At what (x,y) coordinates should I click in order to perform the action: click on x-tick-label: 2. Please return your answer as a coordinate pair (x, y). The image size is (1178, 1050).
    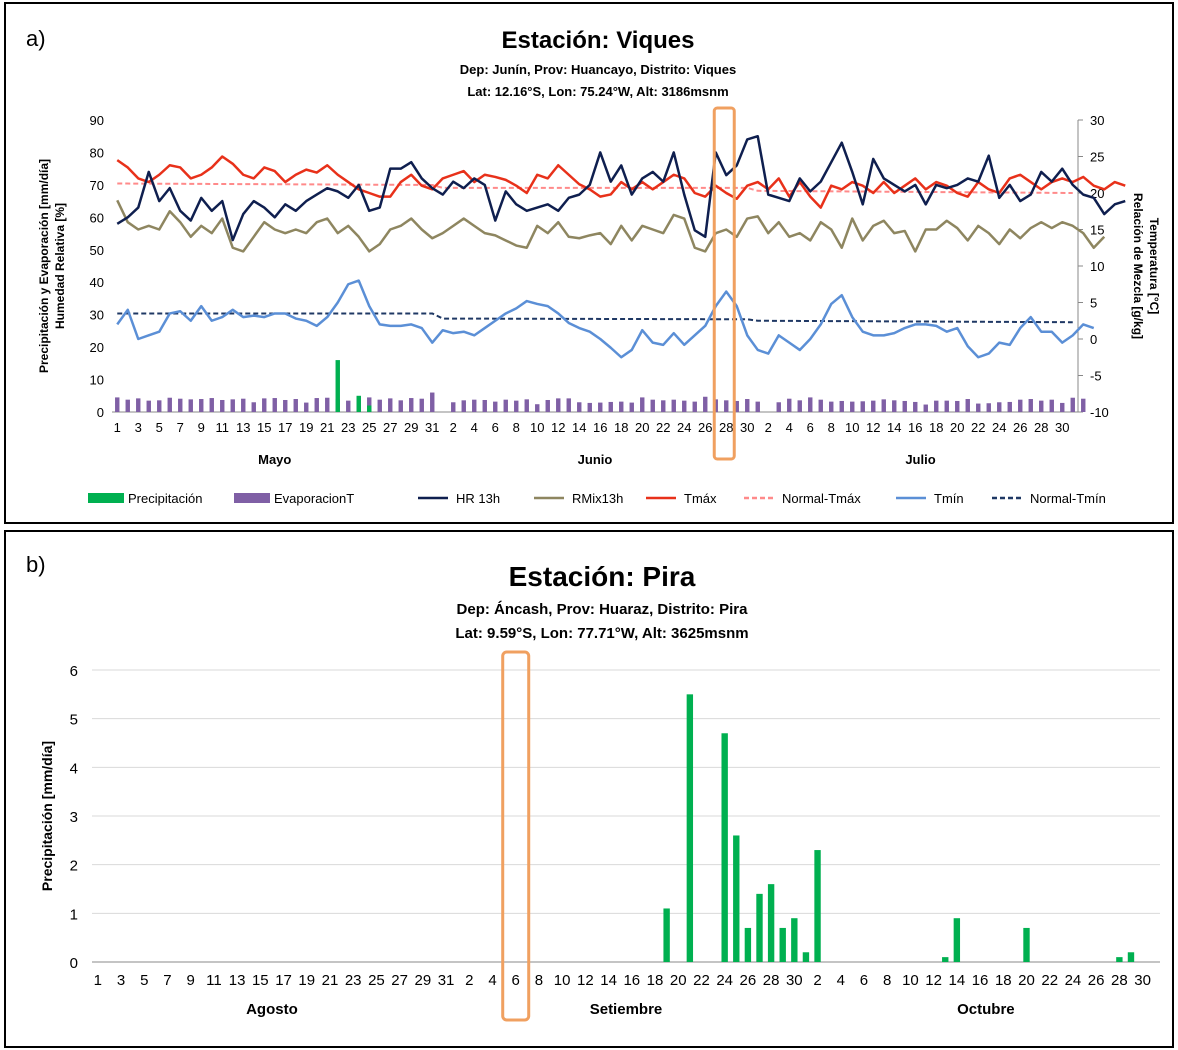
    Looking at the image, I should click on (817, 980).